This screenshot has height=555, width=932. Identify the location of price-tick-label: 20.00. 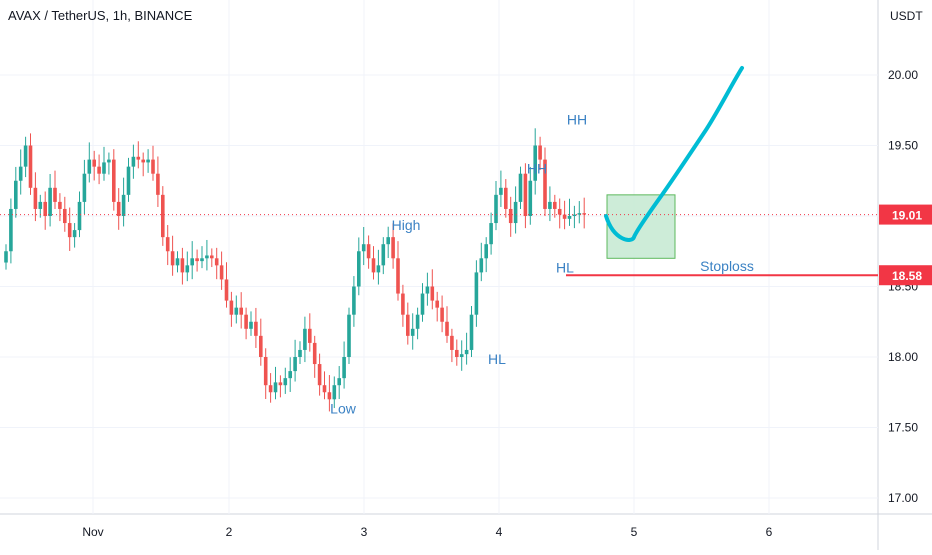
(903, 75).